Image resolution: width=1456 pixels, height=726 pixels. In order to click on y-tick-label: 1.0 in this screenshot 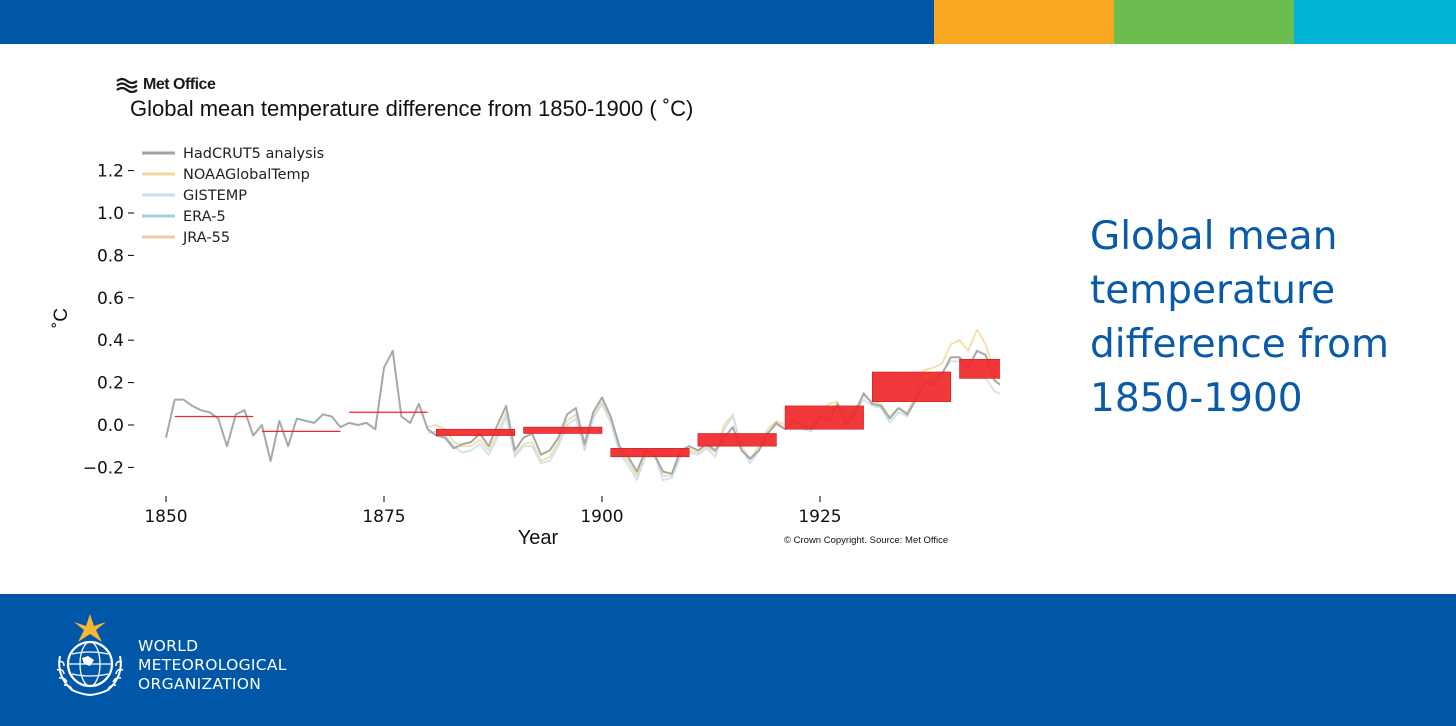, I will do `click(110, 214)`.